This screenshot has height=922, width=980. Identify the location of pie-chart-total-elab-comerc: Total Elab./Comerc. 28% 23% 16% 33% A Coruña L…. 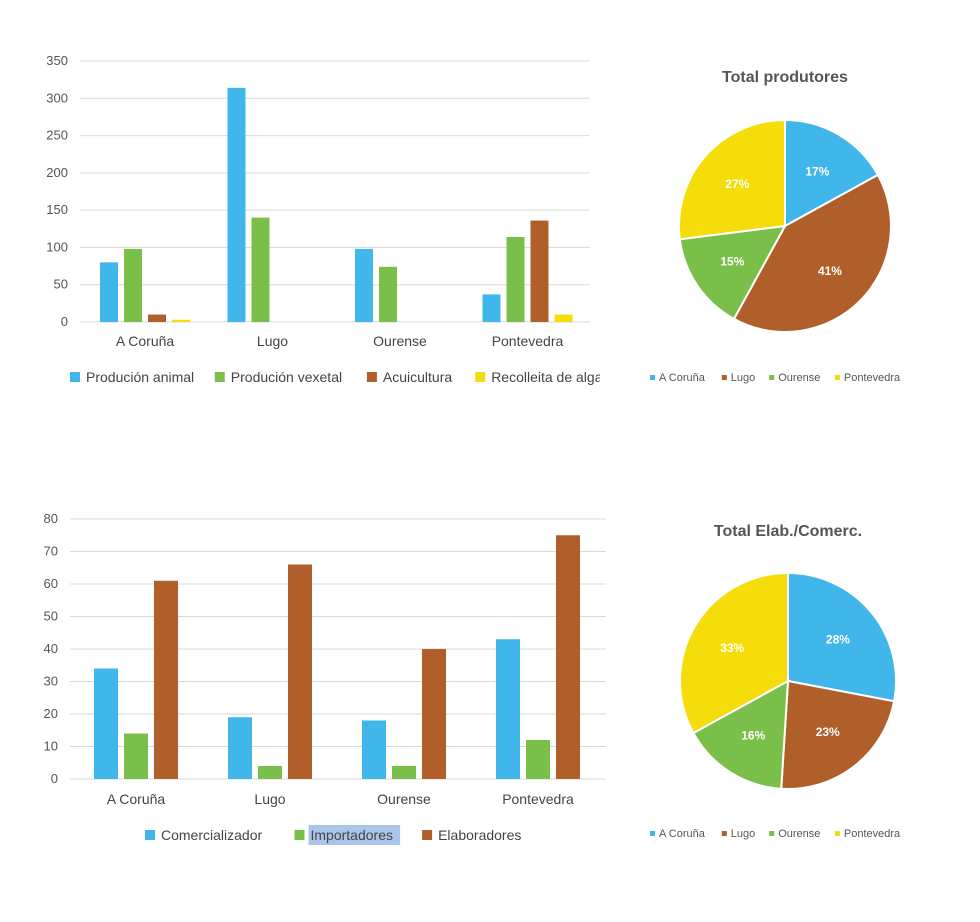
(775, 681).